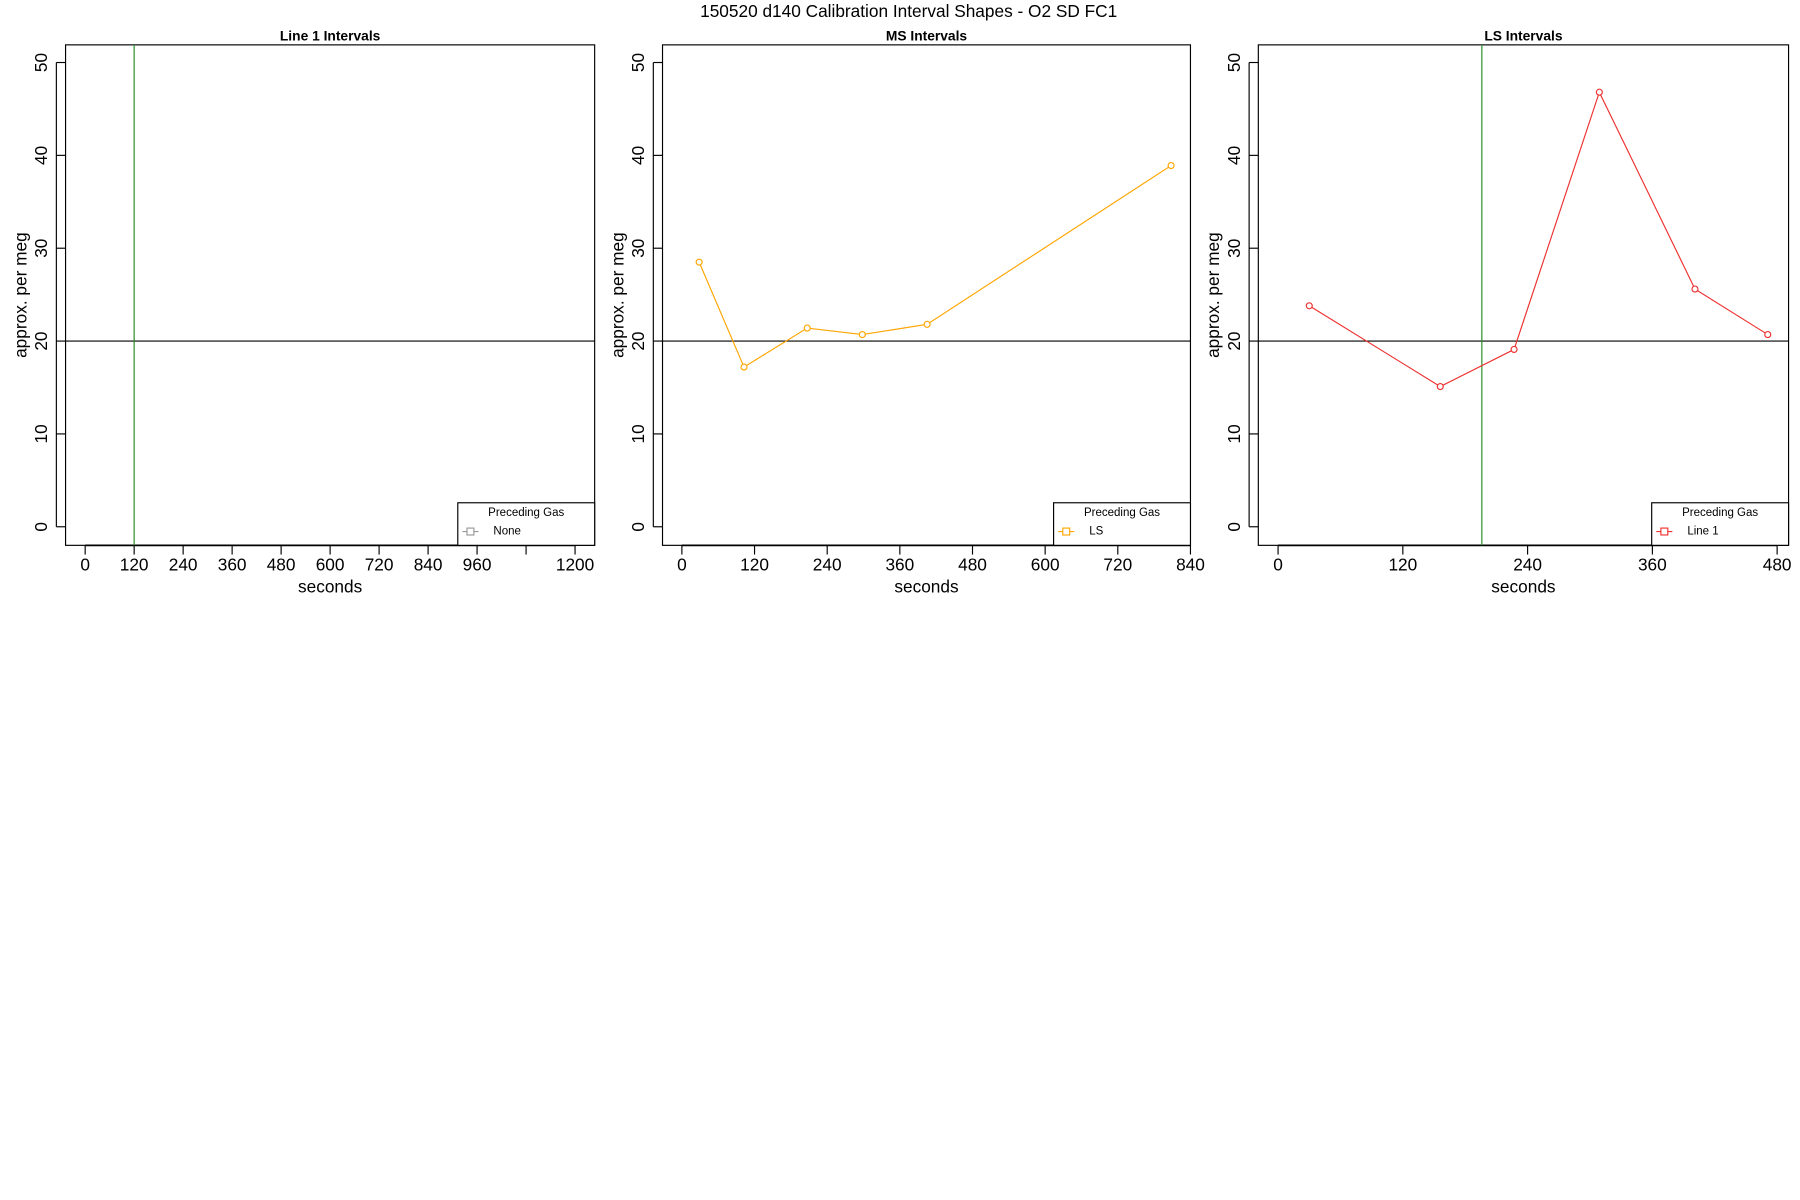 The image size is (1800, 1200). What do you see at coordinates (506, 532) in the screenshot?
I see `legend-label: None` at bounding box center [506, 532].